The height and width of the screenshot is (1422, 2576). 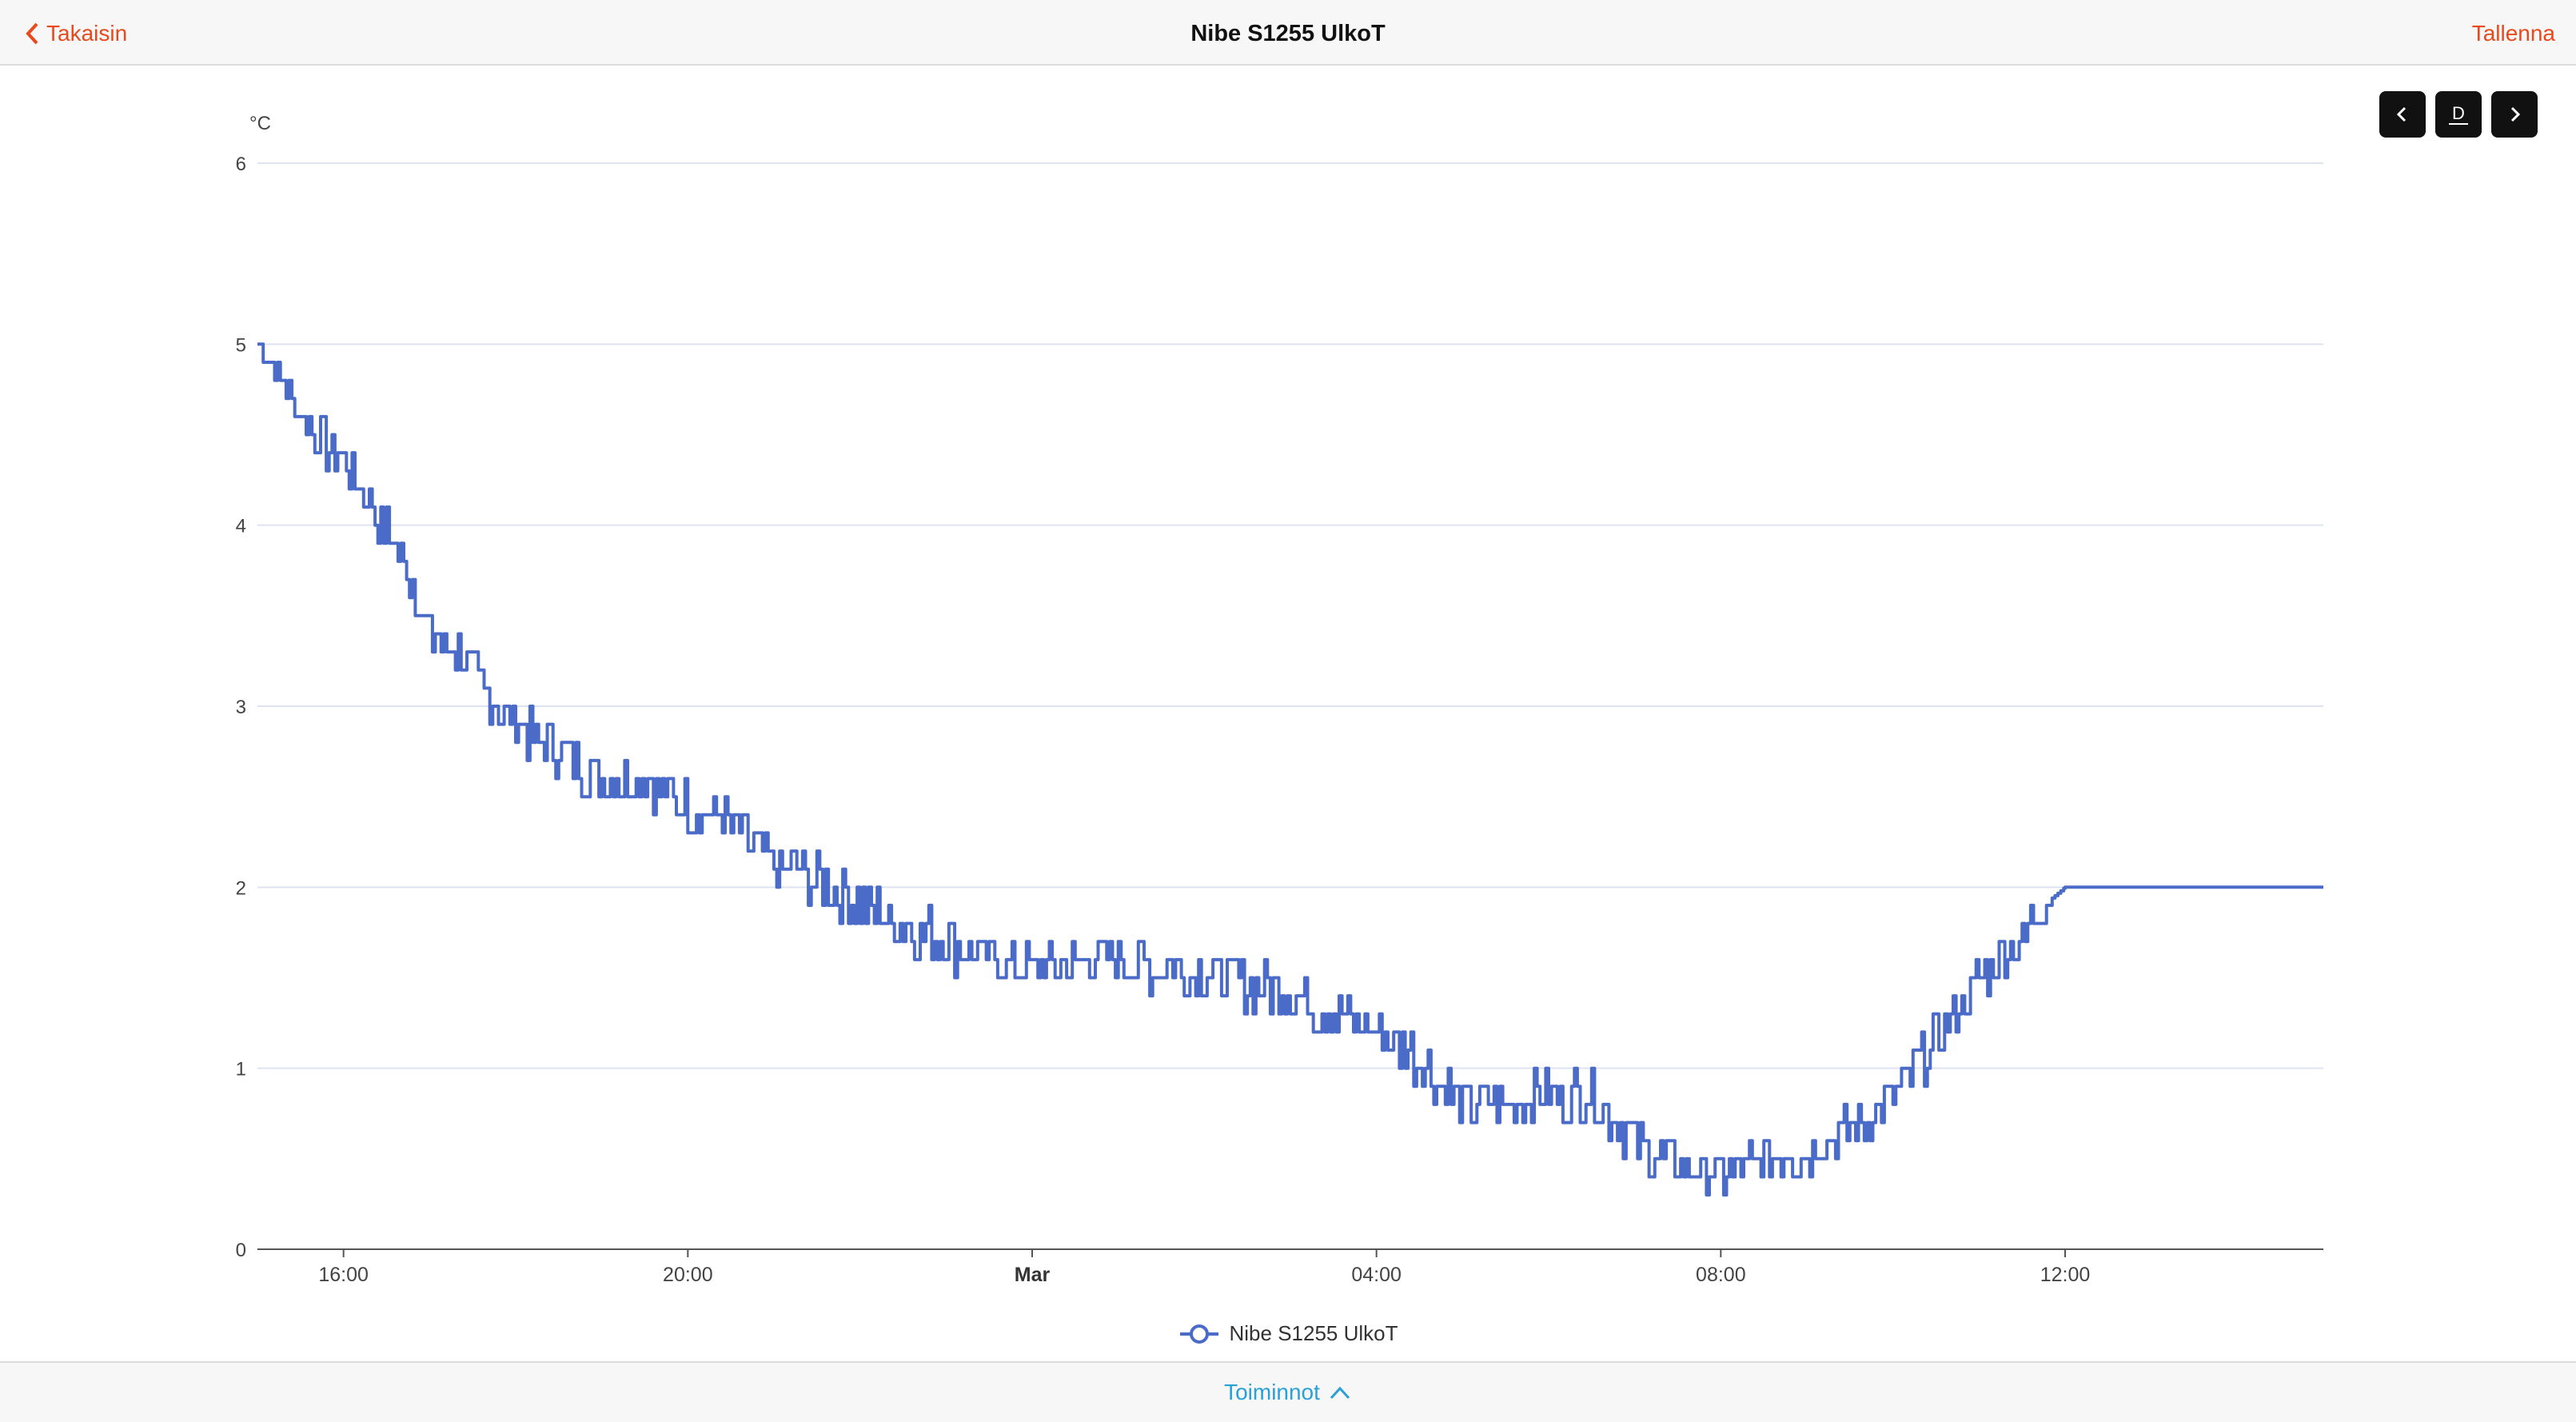 I want to click on actions-button: Toiminnot, so click(x=1288, y=1392).